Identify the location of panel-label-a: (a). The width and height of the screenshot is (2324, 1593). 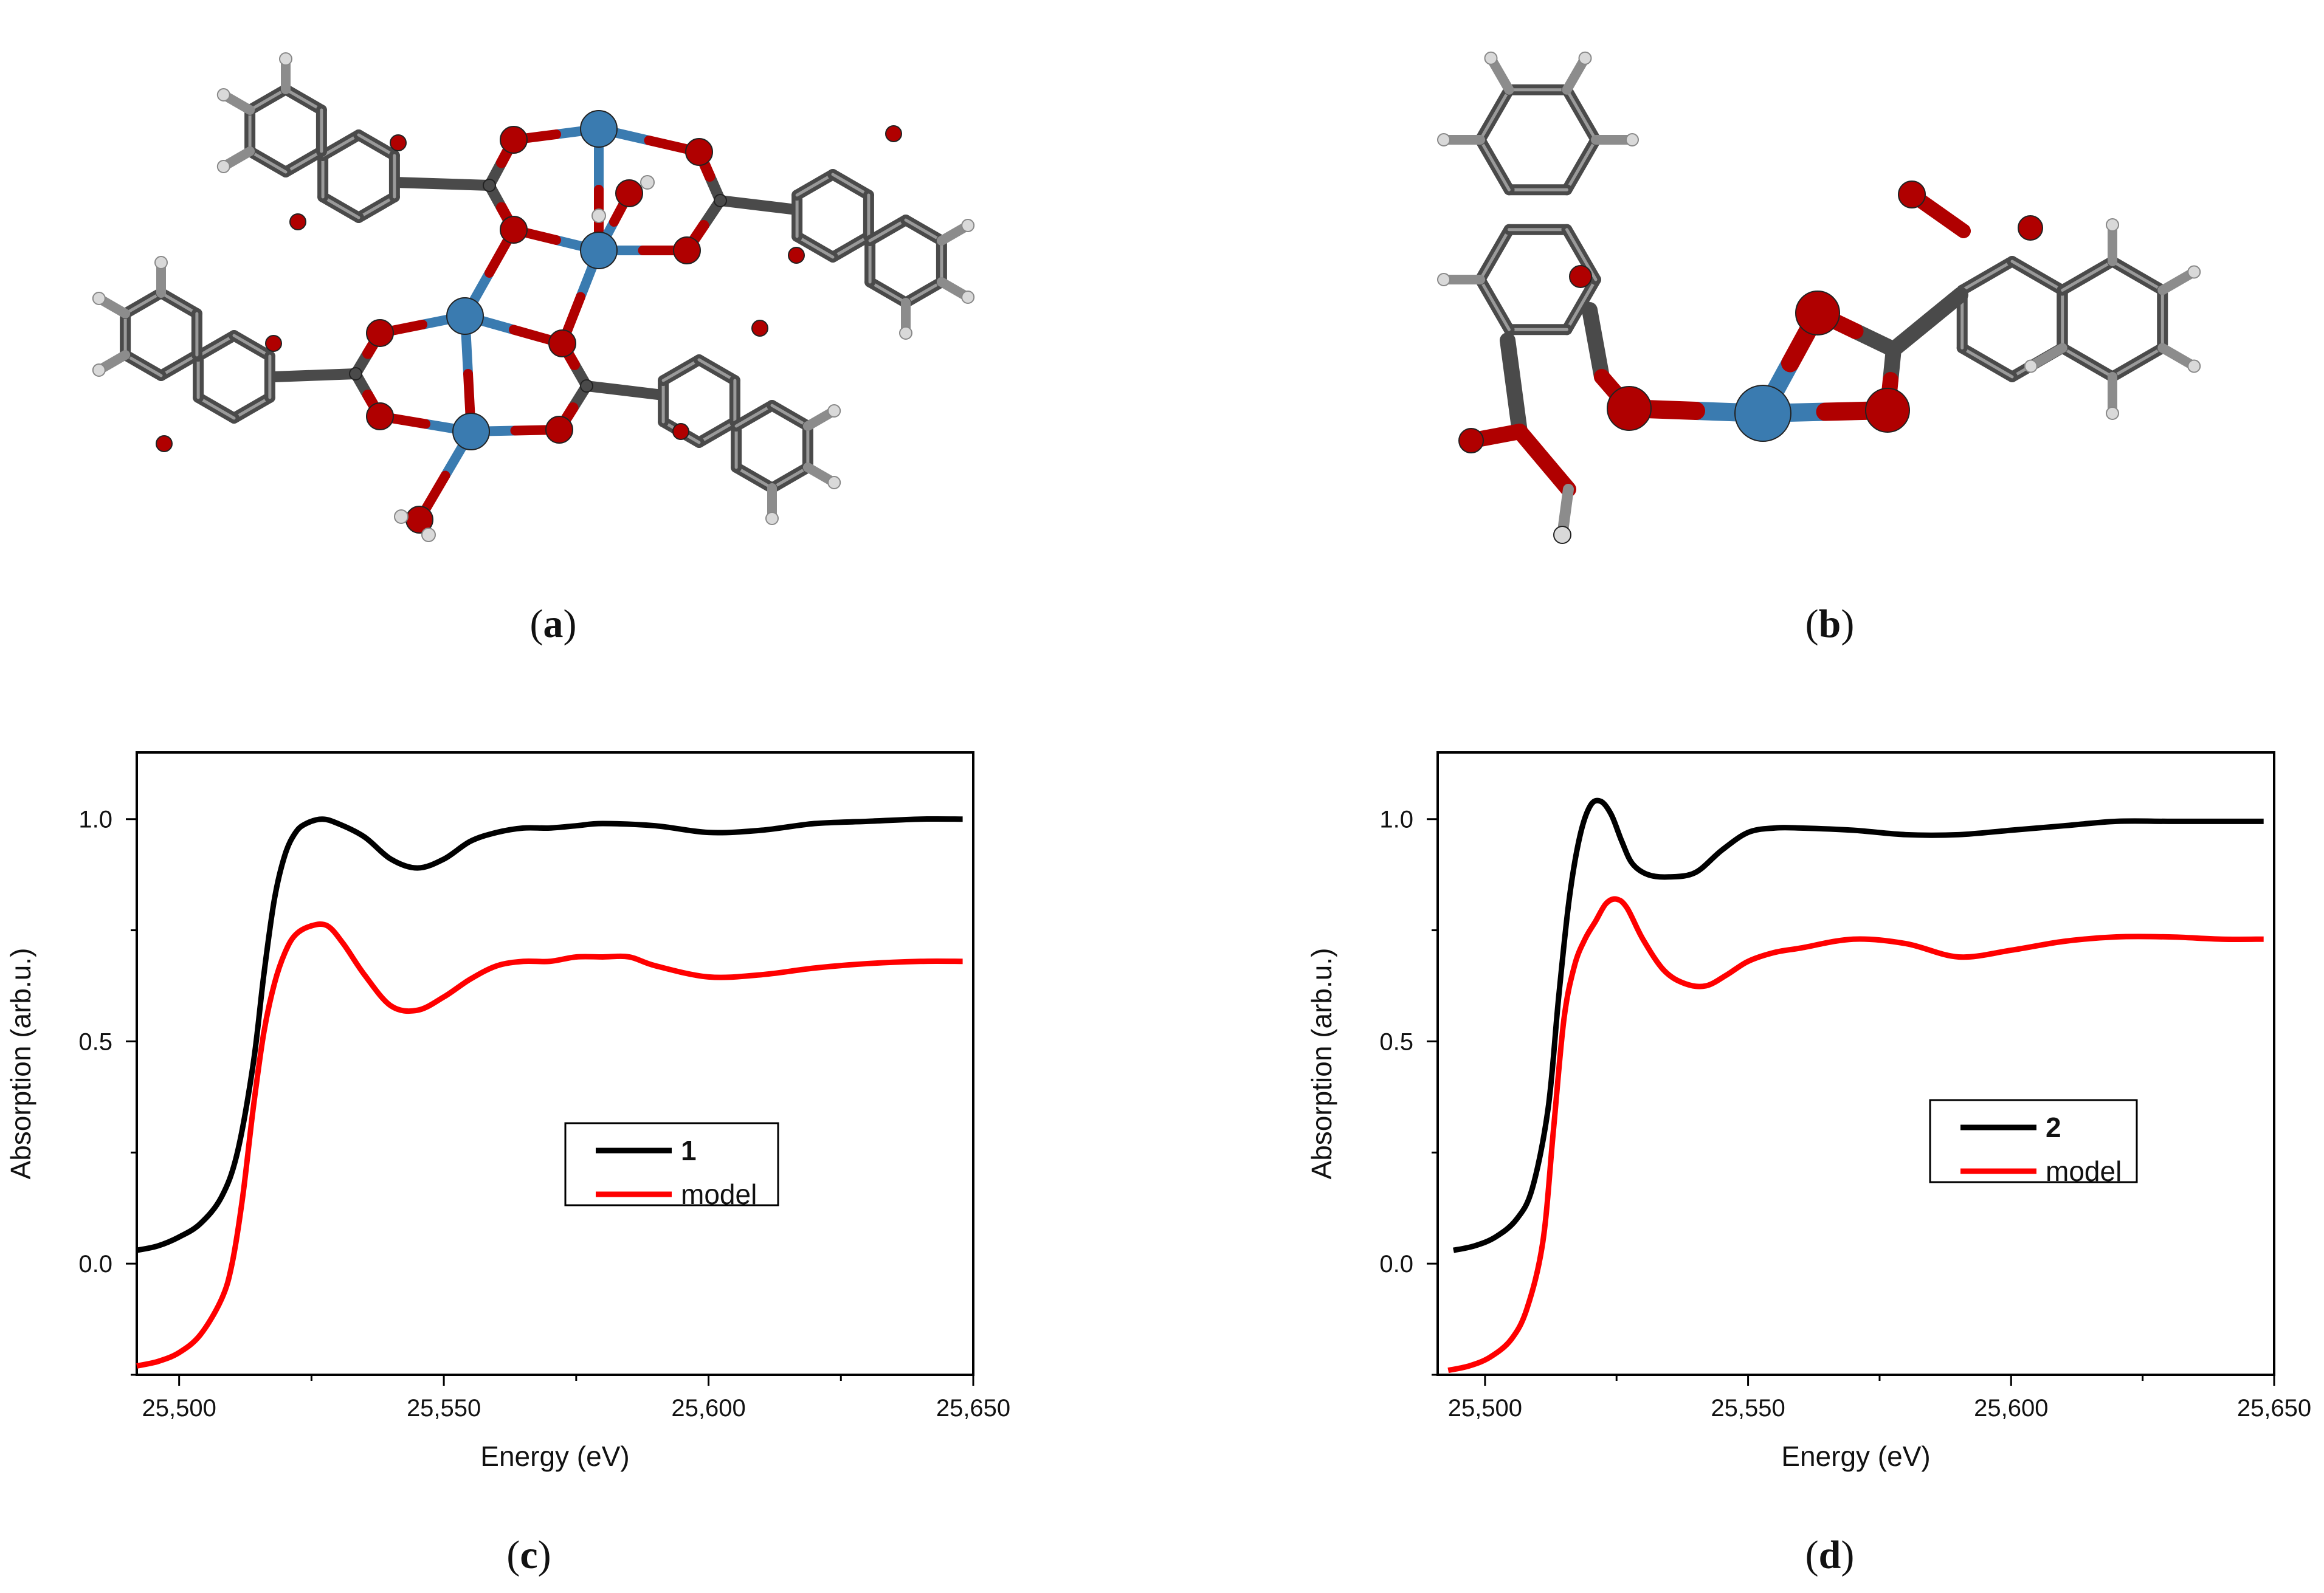
(553, 624).